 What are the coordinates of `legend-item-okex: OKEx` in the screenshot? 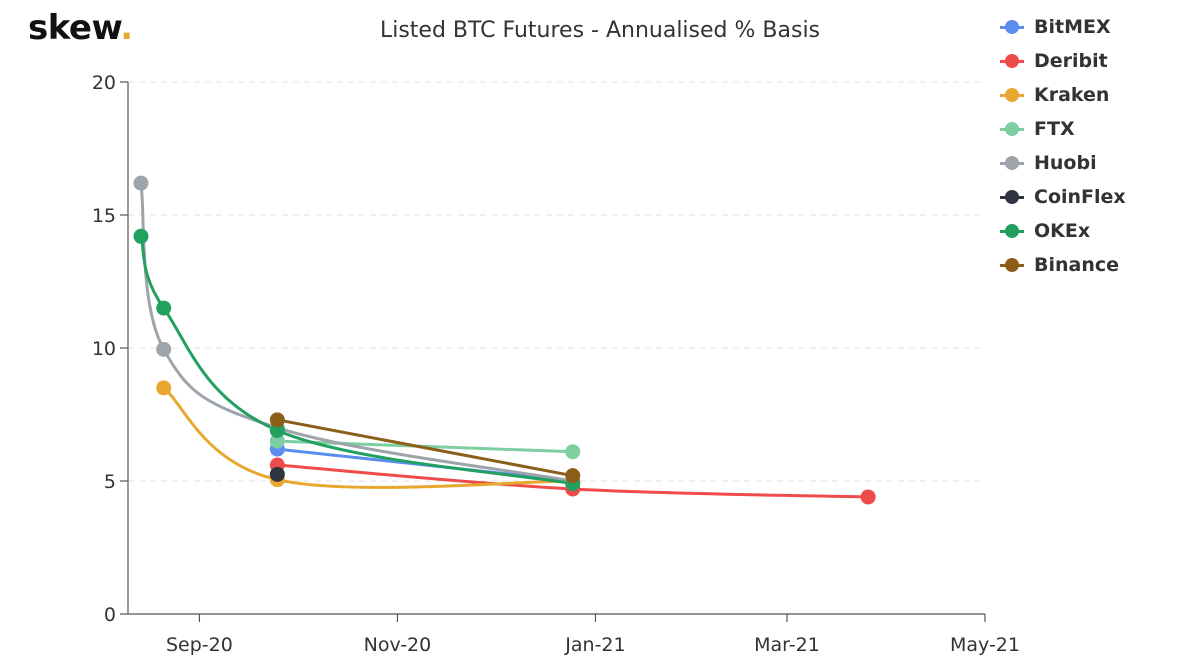 It's located at (1063, 231).